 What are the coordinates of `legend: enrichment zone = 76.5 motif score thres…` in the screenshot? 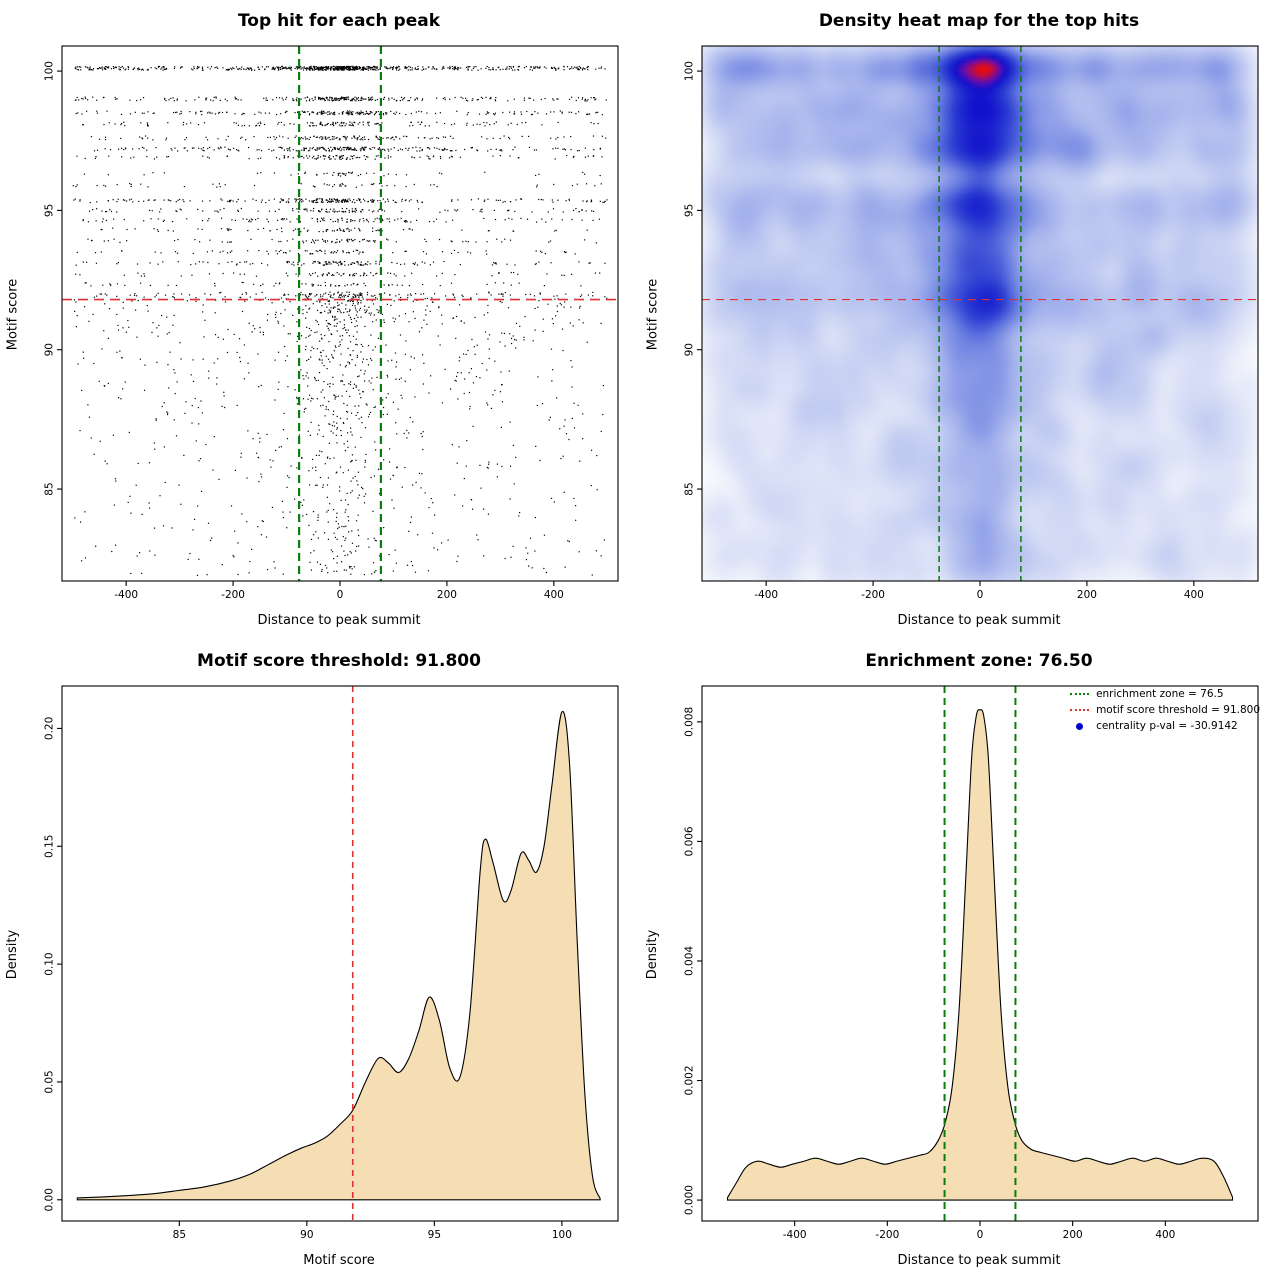 It's located at (1163, 710).